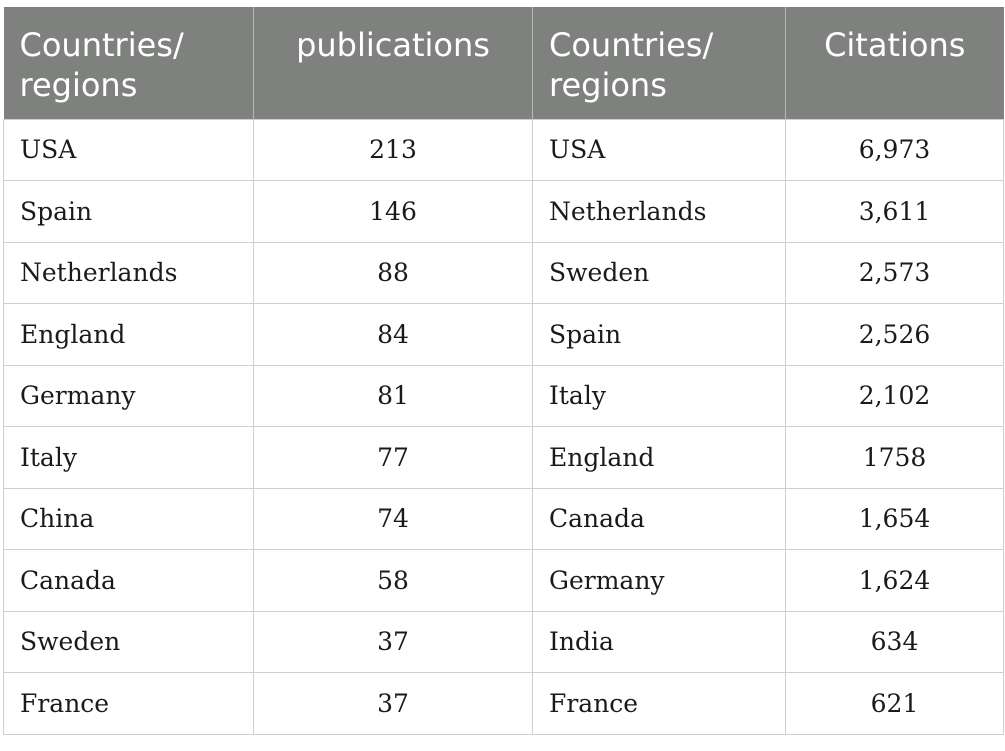 The height and width of the screenshot is (751, 1005). I want to click on country-publications-cell: China, so click(128, 518).